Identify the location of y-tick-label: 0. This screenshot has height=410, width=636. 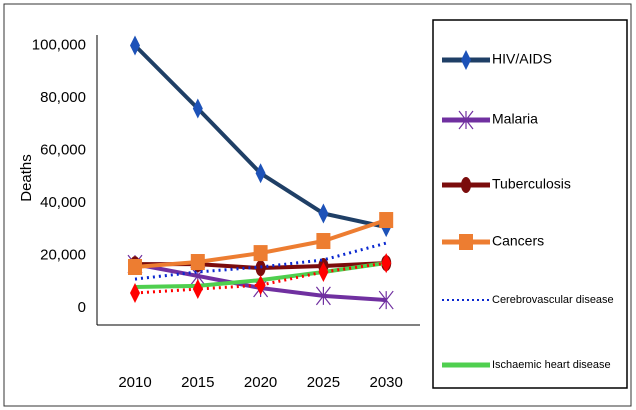
(82, 307).